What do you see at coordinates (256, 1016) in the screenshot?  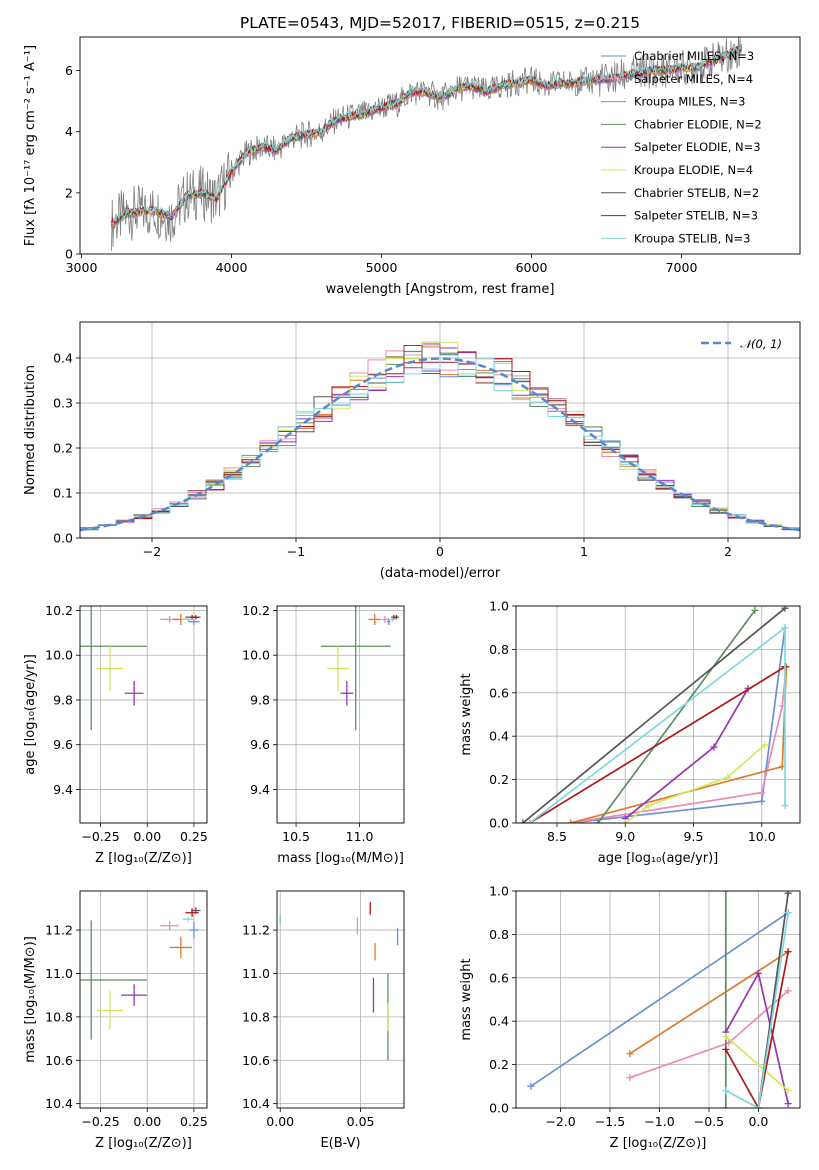 I see `y-tick-label: 10.8` at bounding box center [256, 1016].